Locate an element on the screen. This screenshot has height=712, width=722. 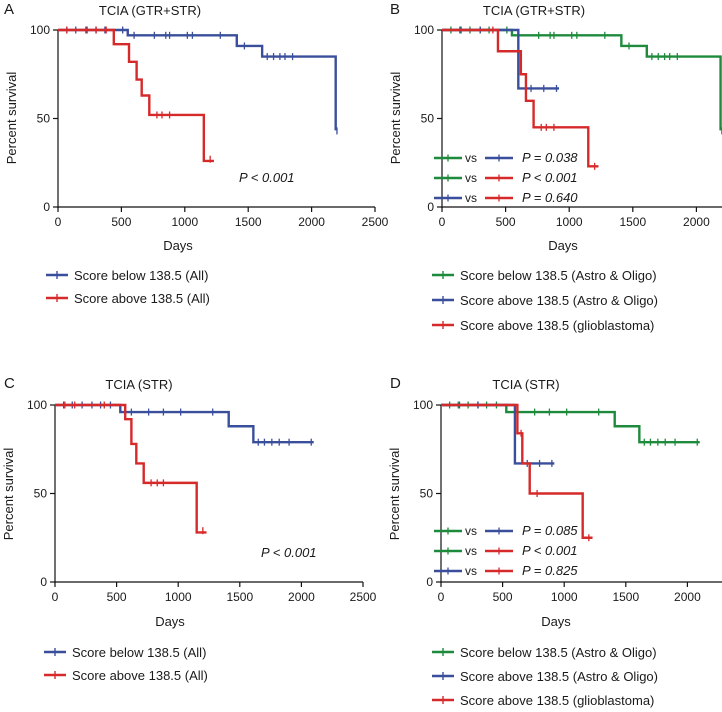
comparison-p-value: P = 0.825 is located at coordinates (550, 570).